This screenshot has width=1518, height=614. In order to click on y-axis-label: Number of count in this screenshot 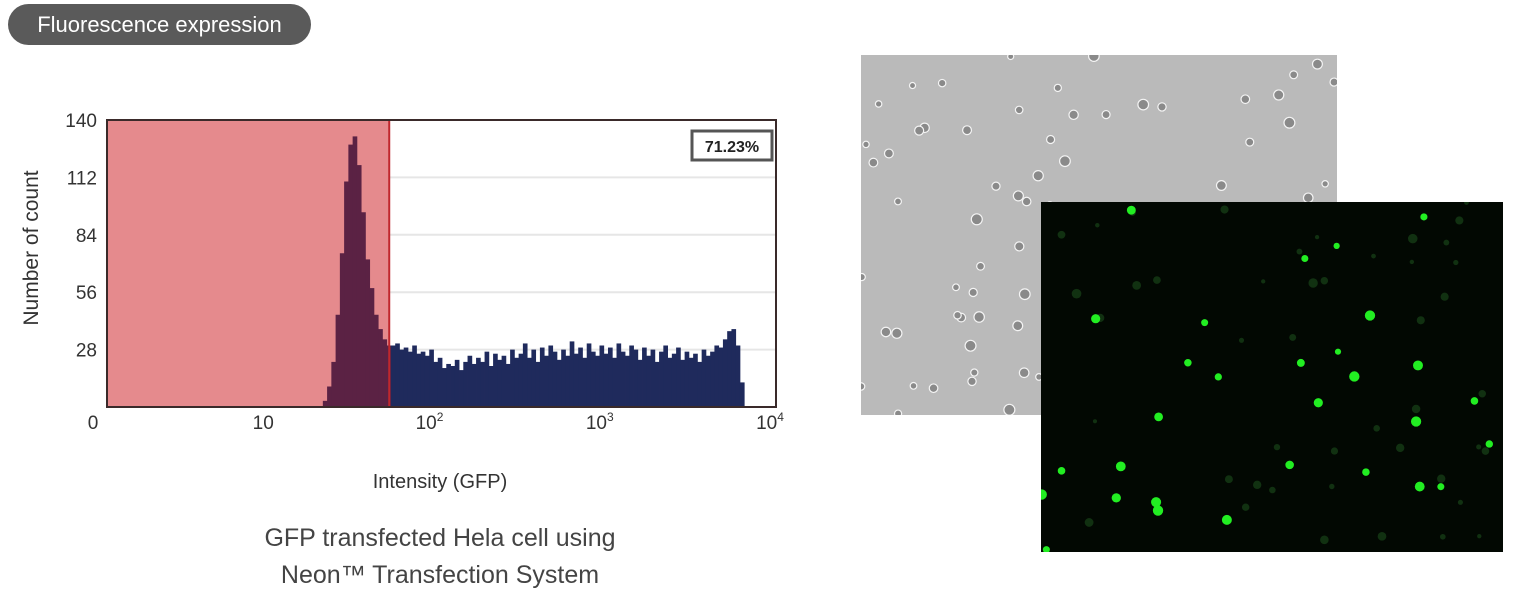, I will do `click(31, 247)`.